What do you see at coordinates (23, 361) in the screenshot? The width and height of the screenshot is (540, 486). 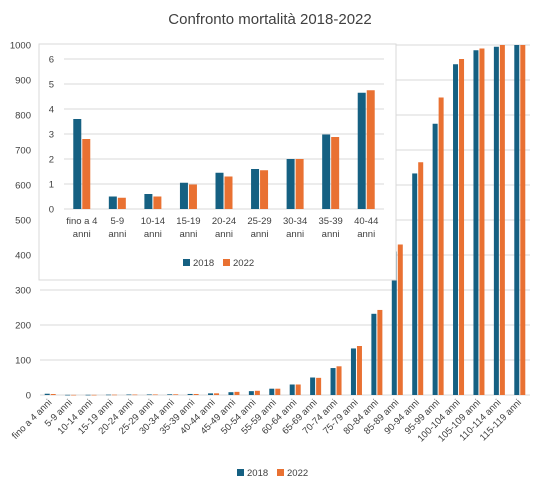 I see `main-y-tick-label: 100` at bounding box center [23, 361].